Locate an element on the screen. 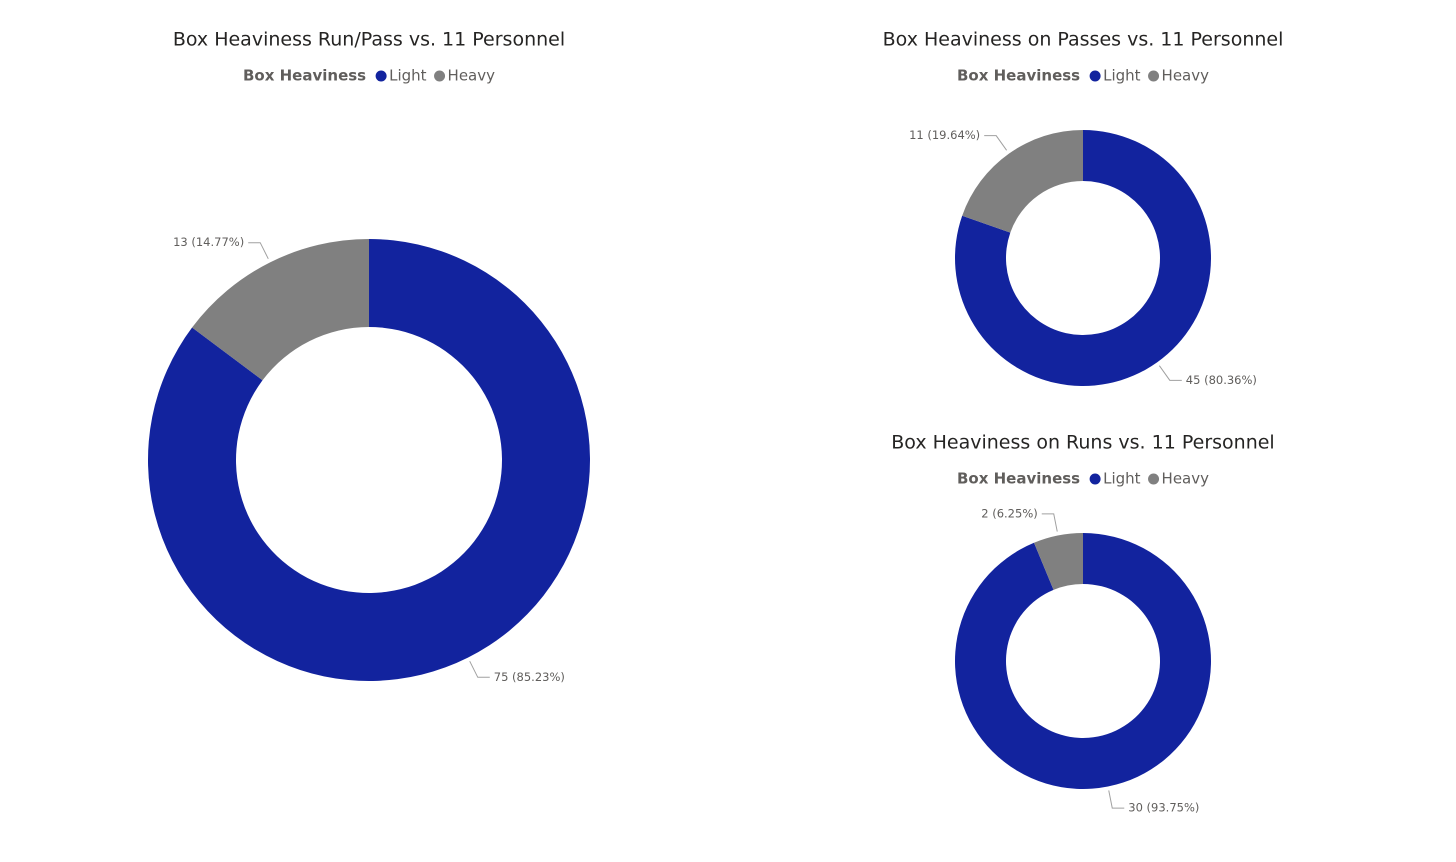  chart-title: Box Heaviness Run/Pass vs. 11 Personnel is located at coordinates (369, 40).